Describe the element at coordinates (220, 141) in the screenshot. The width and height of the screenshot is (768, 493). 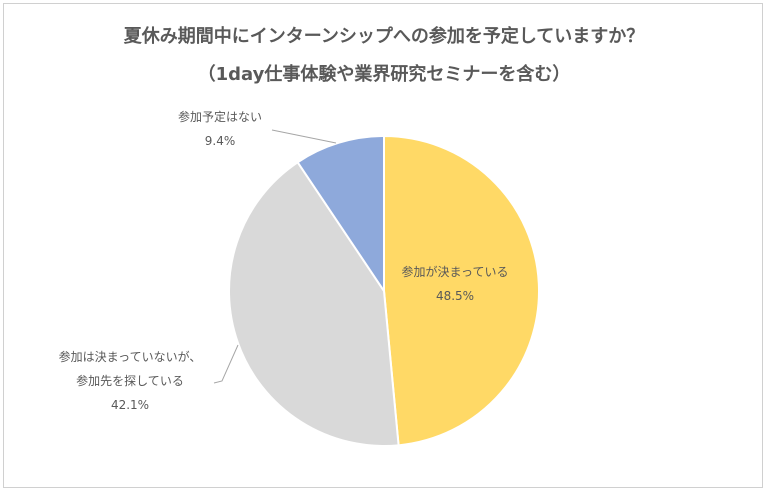
I see `slice-value: 9.4%` at that location.